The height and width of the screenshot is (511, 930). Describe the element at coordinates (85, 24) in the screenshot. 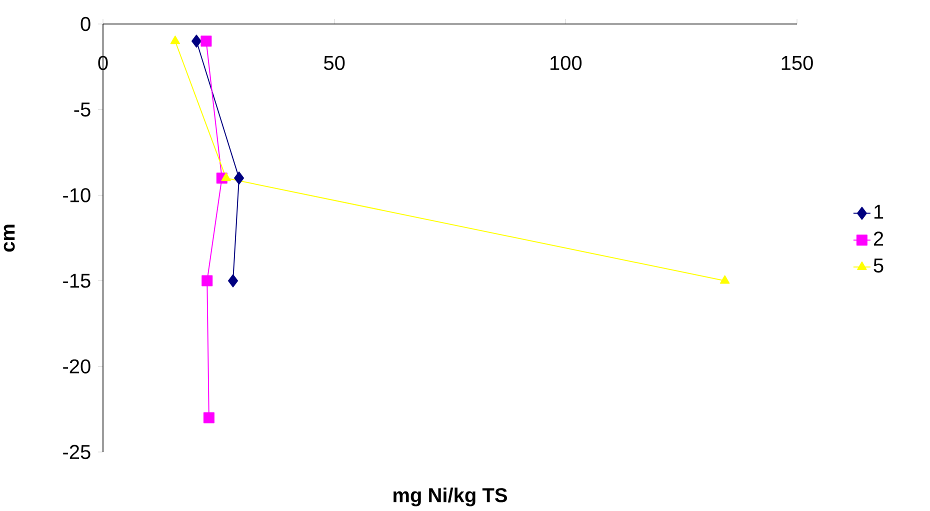

I see `y-tick-label: 0` at that location.